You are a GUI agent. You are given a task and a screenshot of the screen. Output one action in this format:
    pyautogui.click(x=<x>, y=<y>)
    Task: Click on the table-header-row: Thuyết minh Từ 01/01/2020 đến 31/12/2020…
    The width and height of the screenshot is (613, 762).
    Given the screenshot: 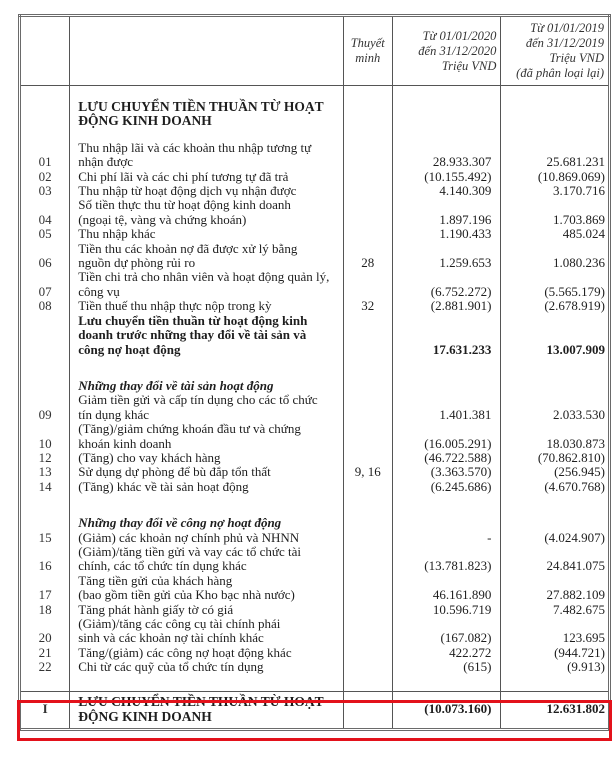 What is the action you would take?
    pyautogui.click(x=314, y=50)
    